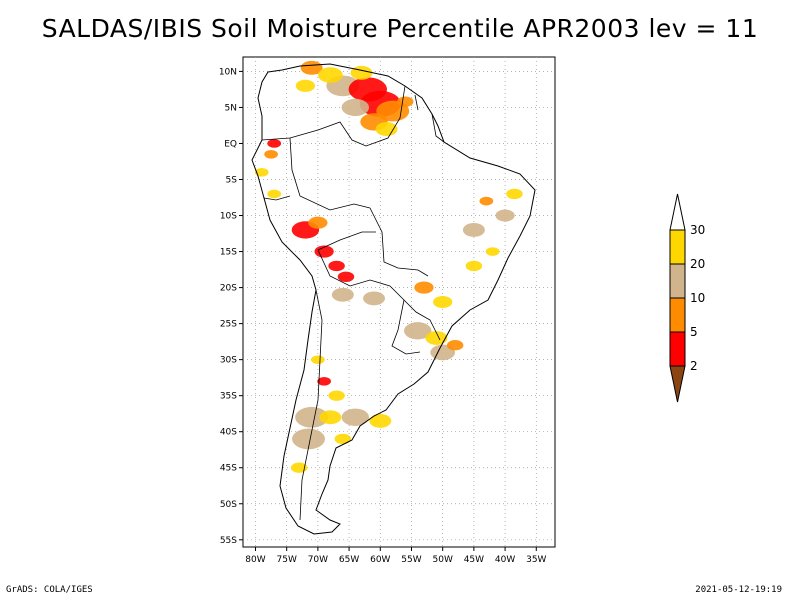 The width and height of the screenshot is (800, 600). I want to click on lat-tick-label: 15S, so click(228, 253).